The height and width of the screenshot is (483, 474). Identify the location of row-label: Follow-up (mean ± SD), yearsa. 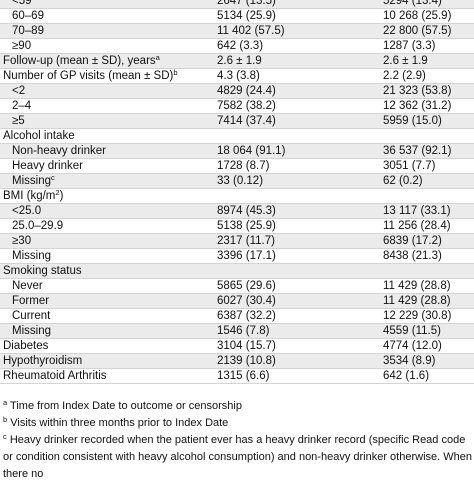
(81, 61).